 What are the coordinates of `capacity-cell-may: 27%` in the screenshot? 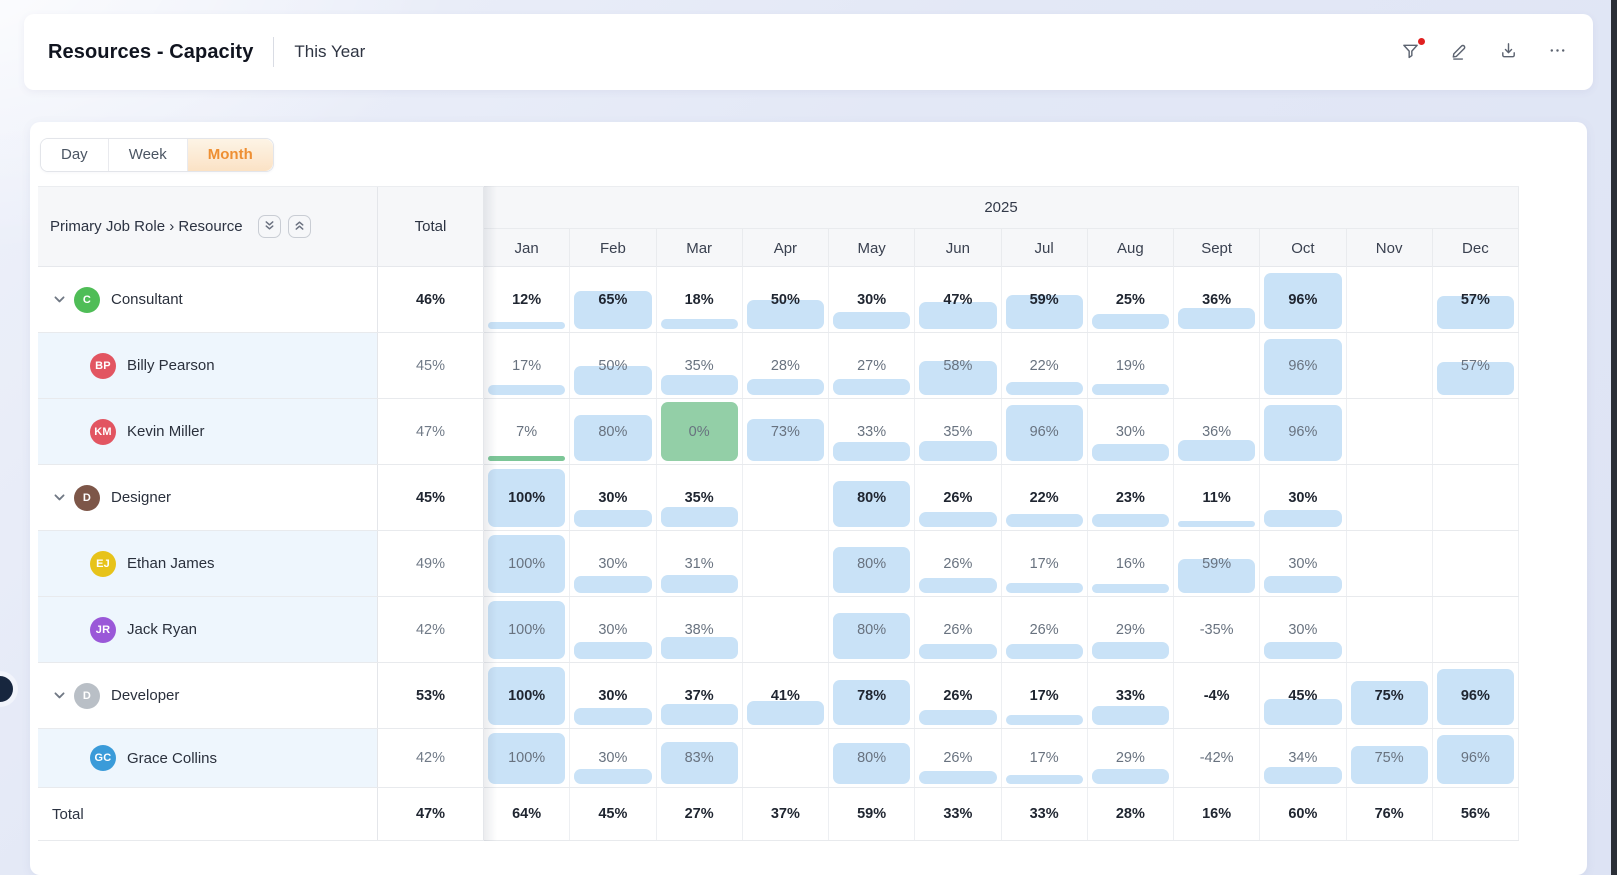 It's located at (872, 365).